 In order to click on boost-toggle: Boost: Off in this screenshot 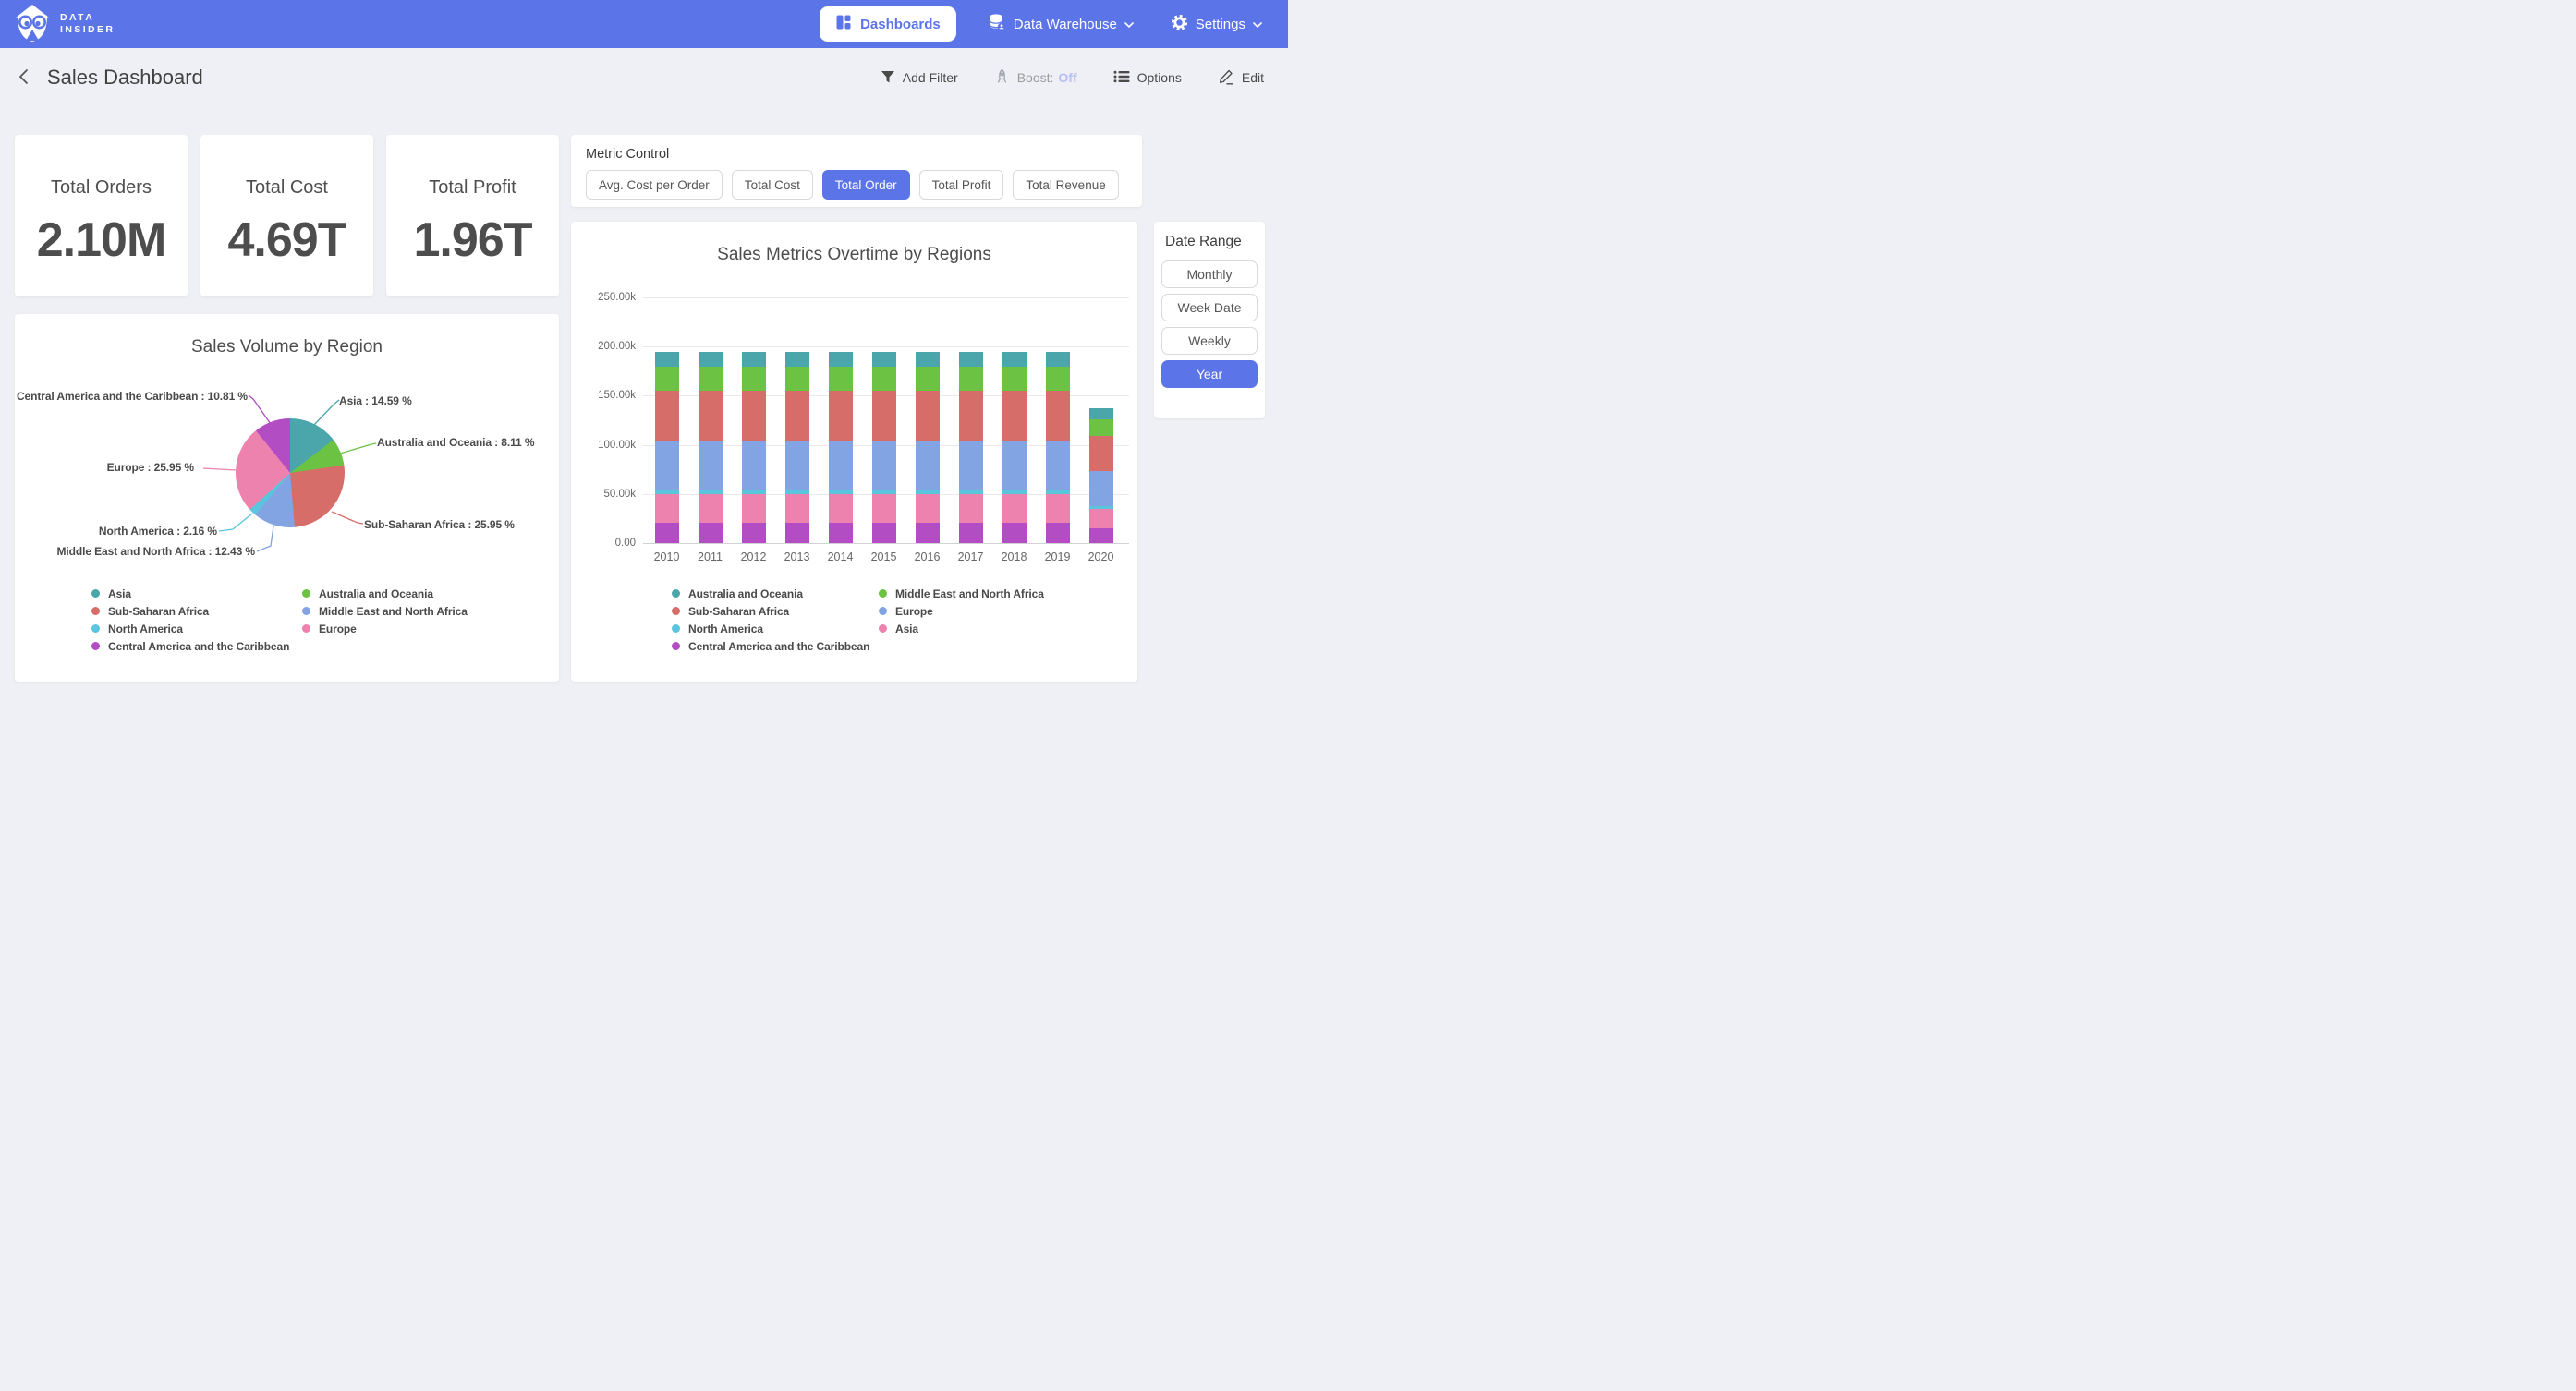, I will do `click(1036, 78)`.